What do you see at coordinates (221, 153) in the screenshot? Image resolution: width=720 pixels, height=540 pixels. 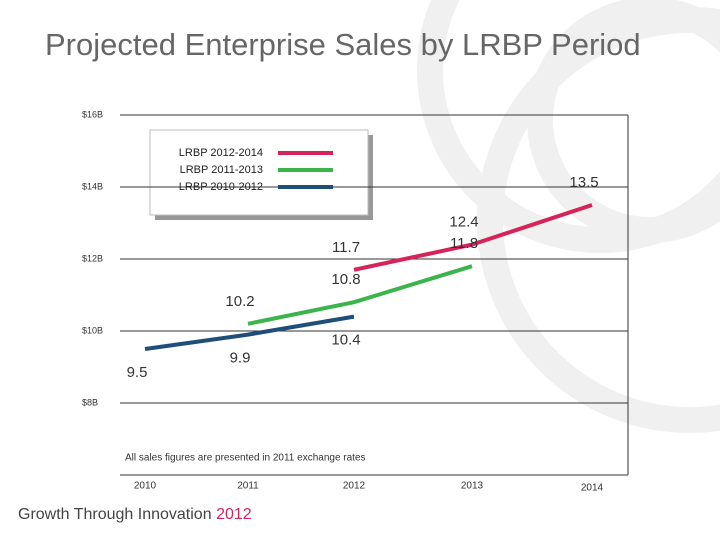 I see `legend-label: LRBP 2012-2014` at bounding box center [221, 153].